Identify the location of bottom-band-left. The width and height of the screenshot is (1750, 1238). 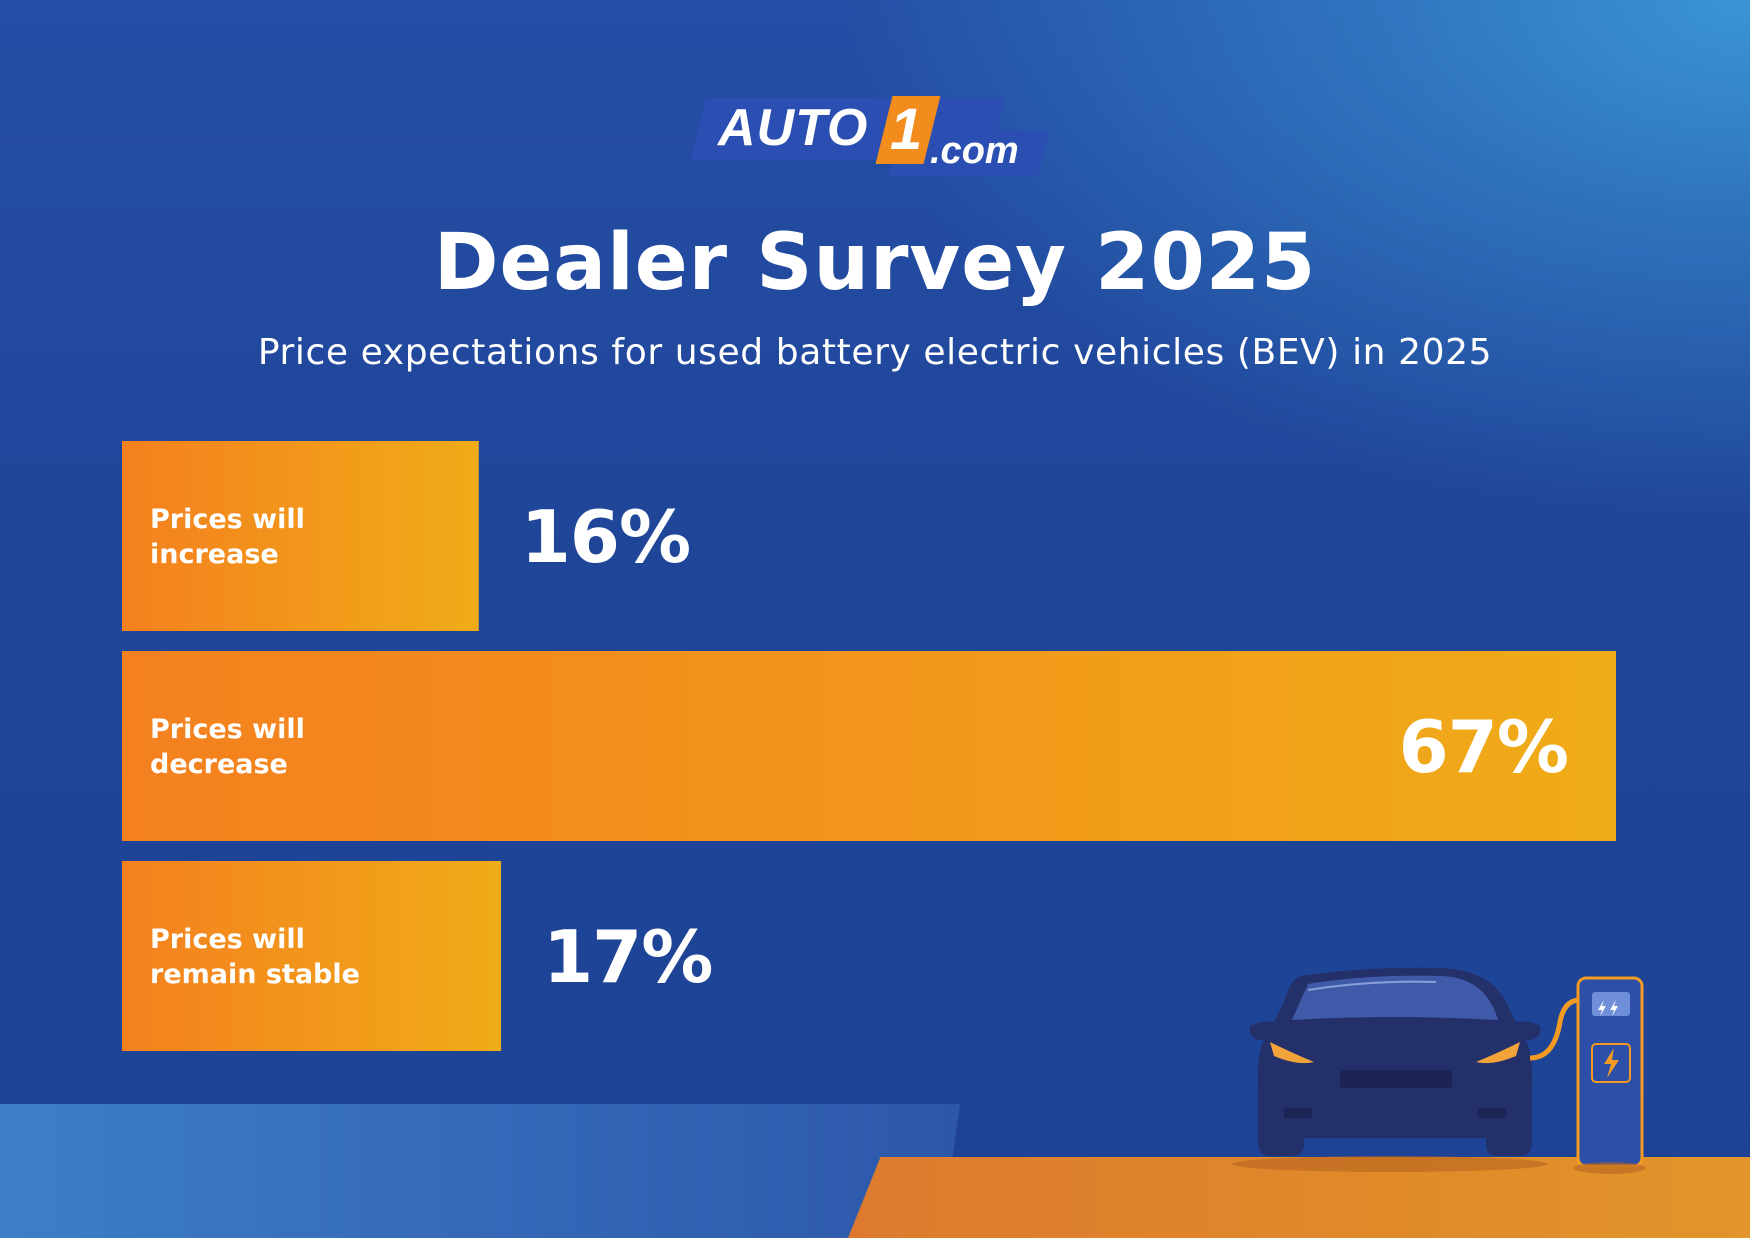
(480, 1171).